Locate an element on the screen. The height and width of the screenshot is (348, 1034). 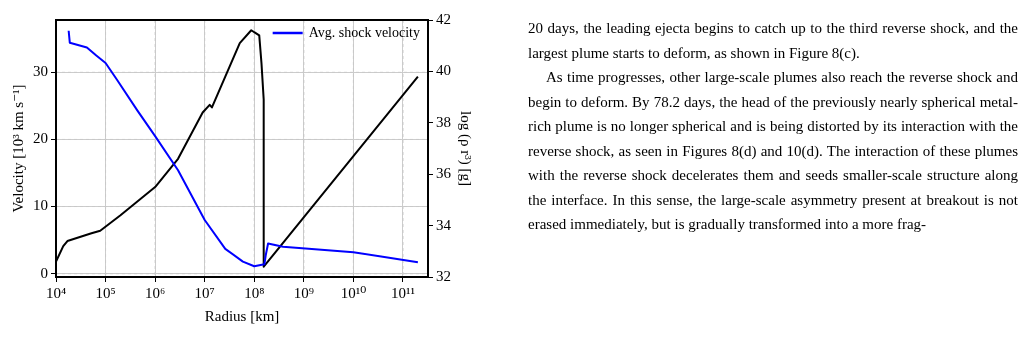
y2-tick-label: 34 is located at coordinates (444, 224).